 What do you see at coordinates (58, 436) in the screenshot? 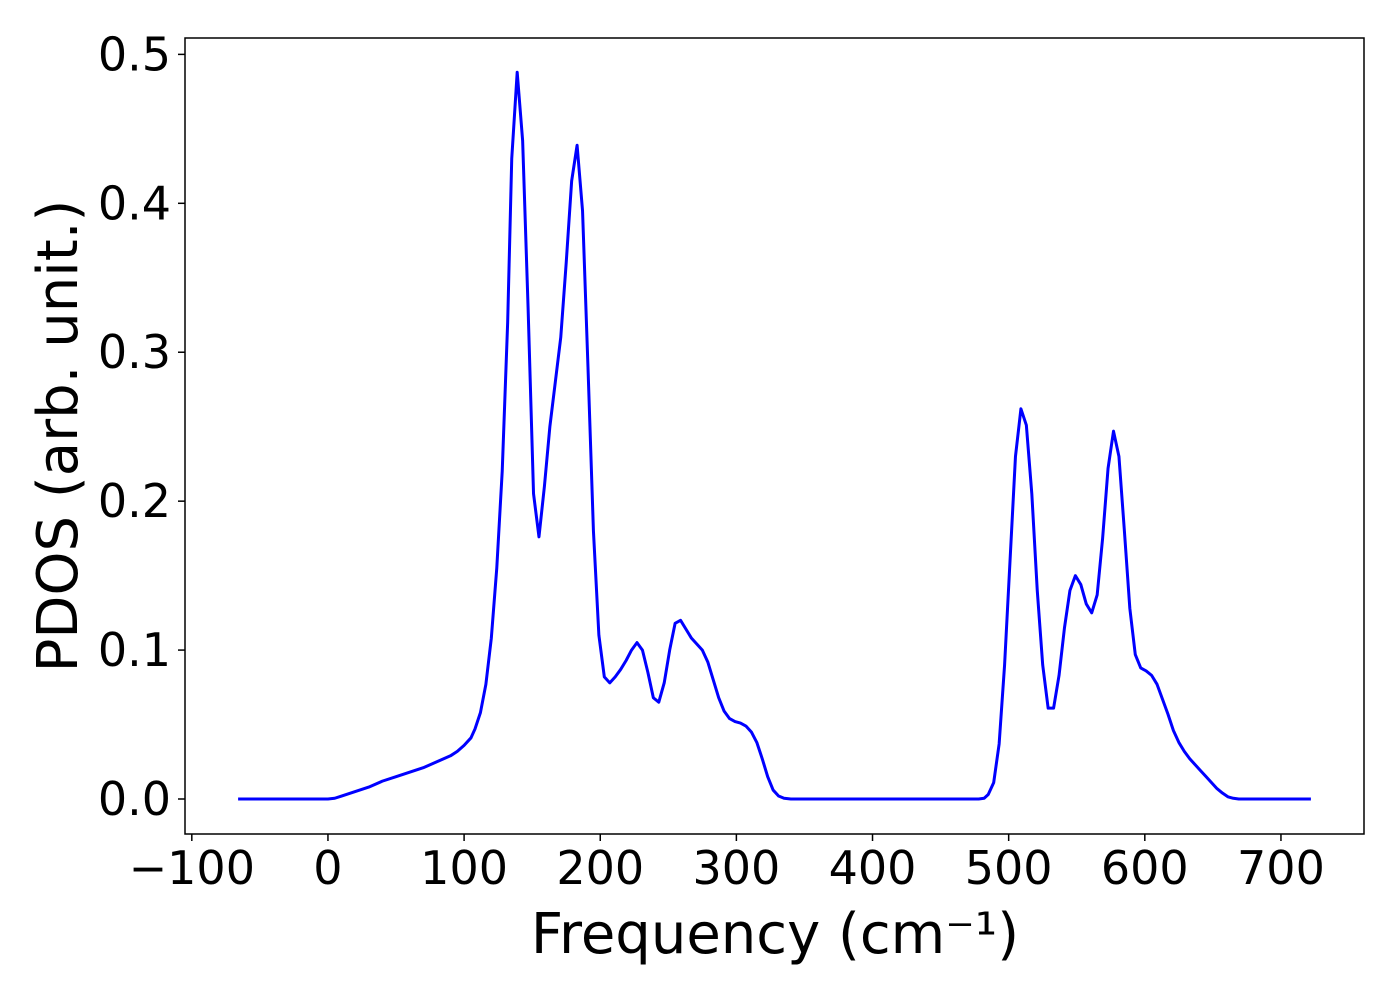
I see `y-axis-label: PDOS (arb. unit.)` at bounding box center [58, 436].